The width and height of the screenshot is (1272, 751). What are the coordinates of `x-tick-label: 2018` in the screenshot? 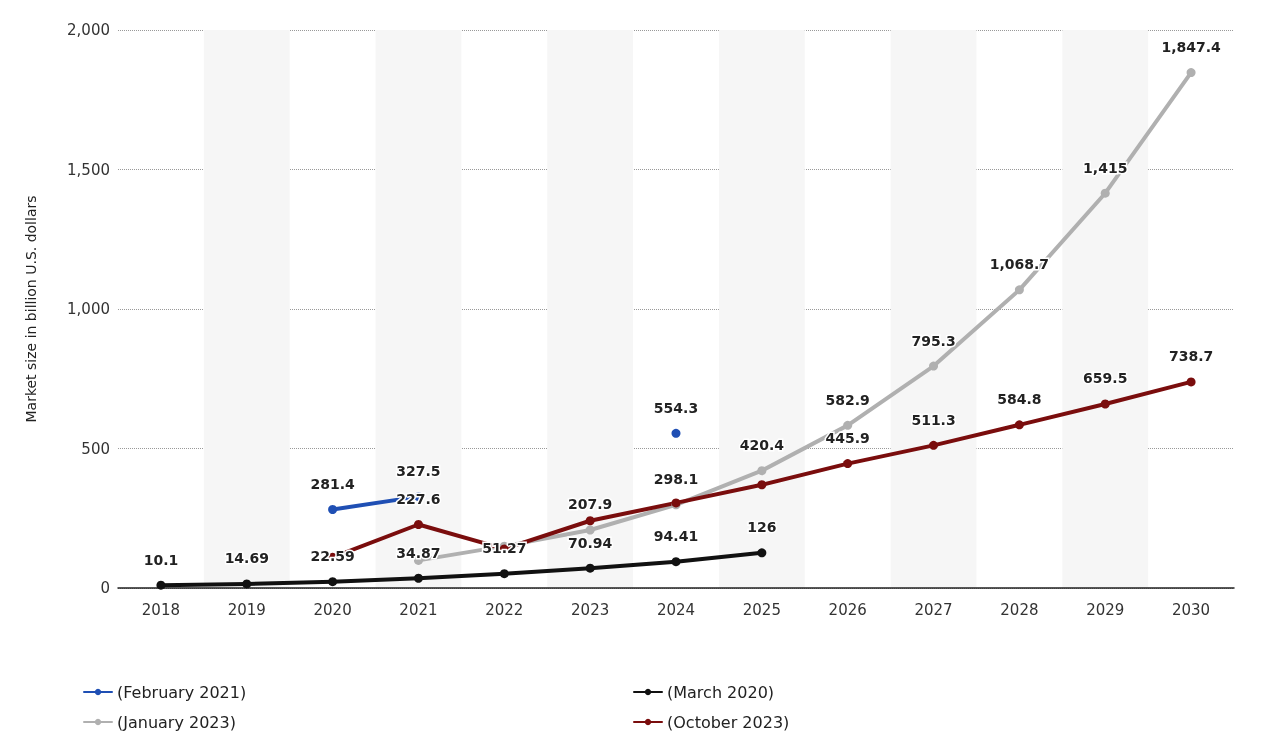 It's located at (161, 609).